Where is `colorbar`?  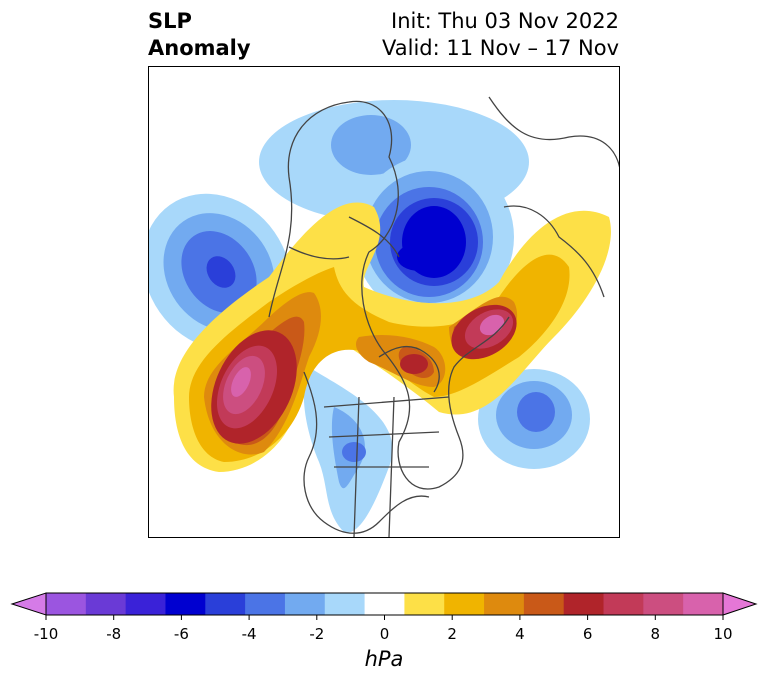 colorbar is located at coordinates (384, 606).